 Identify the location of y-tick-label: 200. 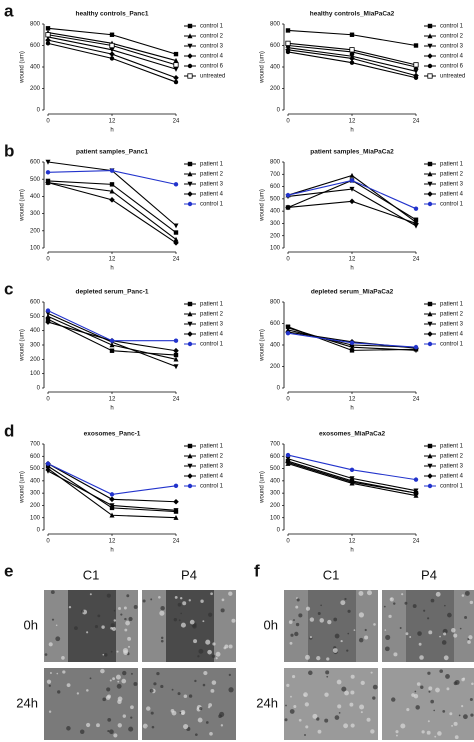
(35, 89).